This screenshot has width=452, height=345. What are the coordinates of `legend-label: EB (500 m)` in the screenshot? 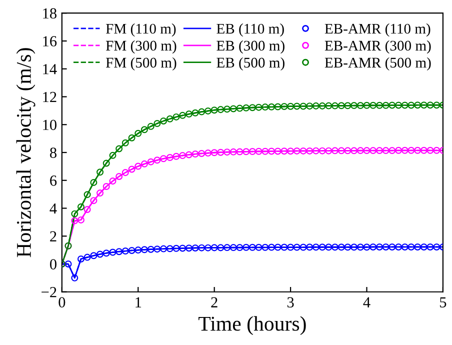 It's located at (250, 64).